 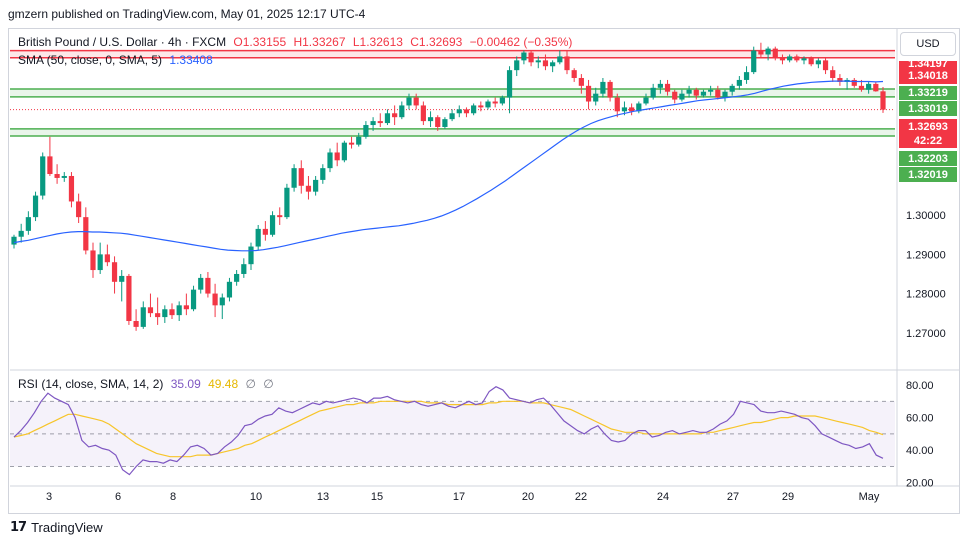 I want to click on time-tick-label: 8, so click(x=173, y=497).